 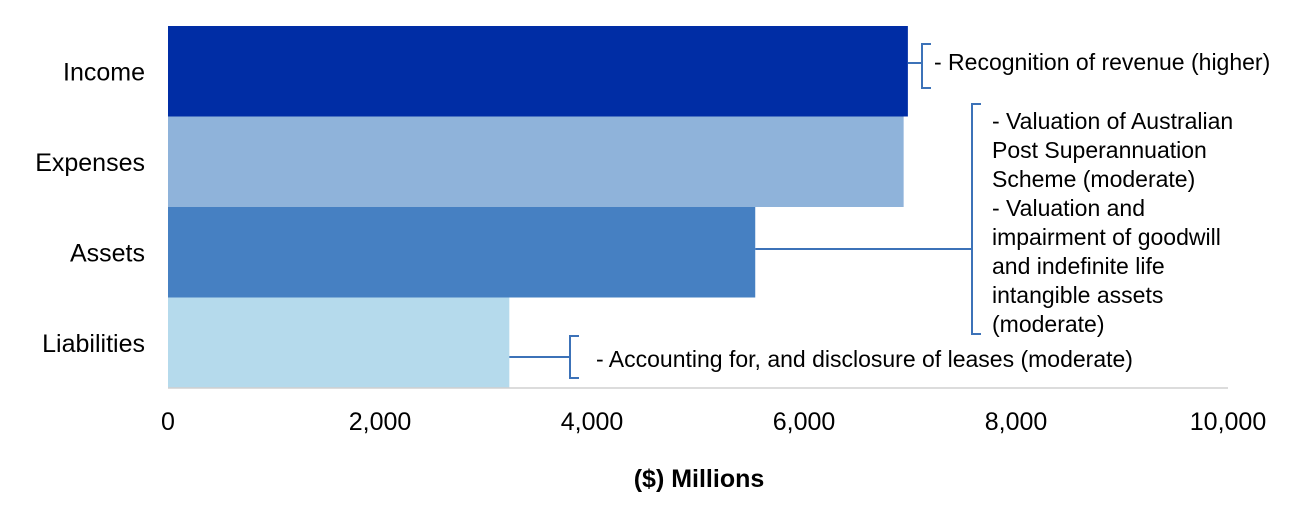 I want to click on x-tick-labels: 0 2,000 4,000 6,000 8,000 10,000, so click(x=713, y=422).